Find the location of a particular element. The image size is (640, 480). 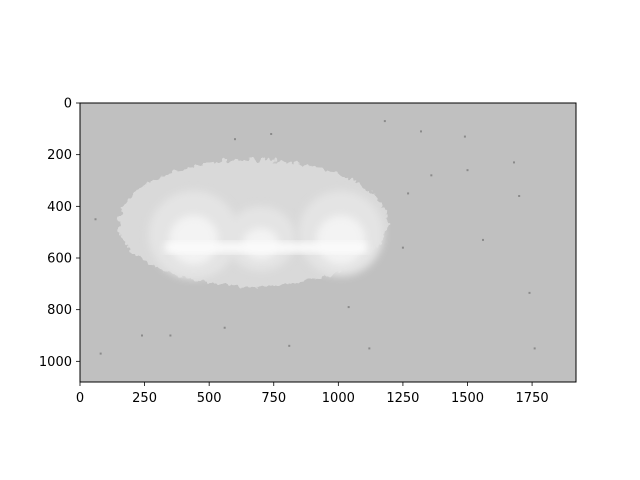

y-tick-label: 200 is located at coordinates (59, 155).